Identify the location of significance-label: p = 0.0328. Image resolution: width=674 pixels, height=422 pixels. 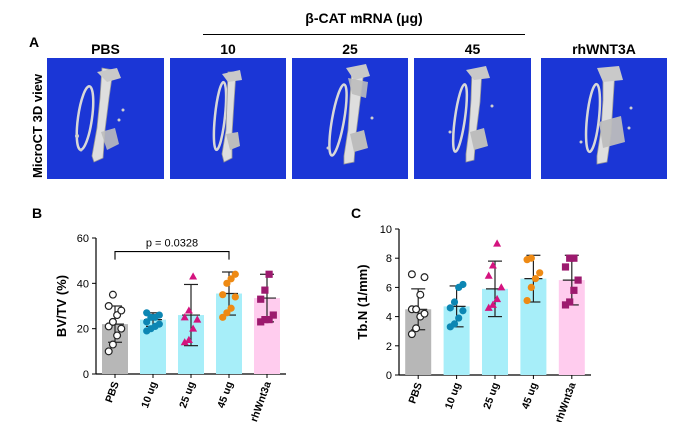
(172, 244).